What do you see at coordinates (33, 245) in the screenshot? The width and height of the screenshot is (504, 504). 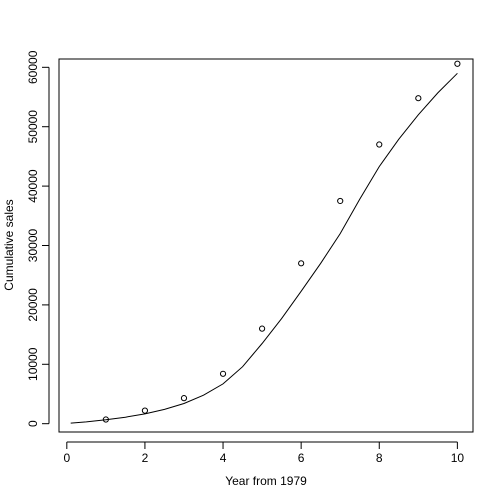 I see `y-tick-label: 30000` at bounding box center [33, 245].